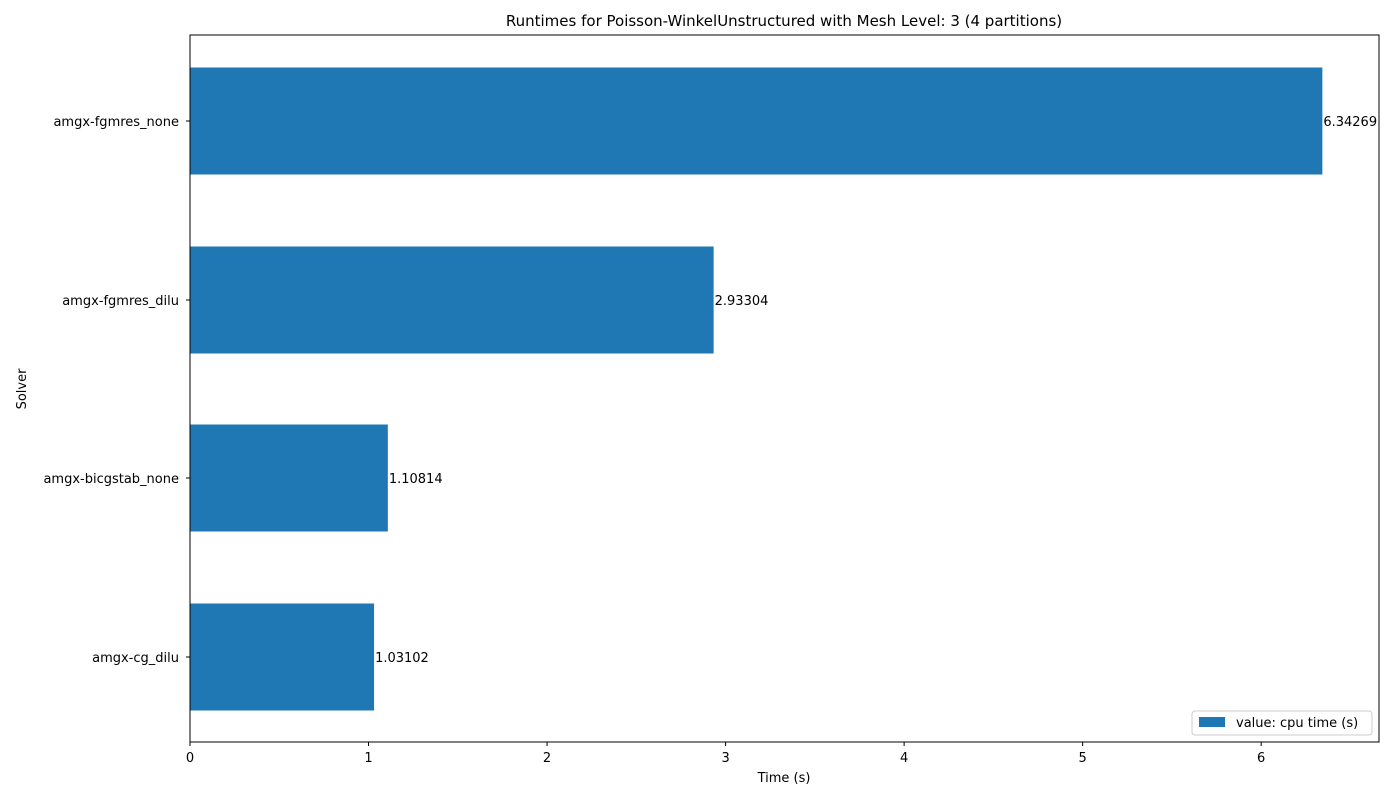 The width and height of the screenshot is (1400, 800). I want to click on x-tick-label: 1, so click(368, 758).